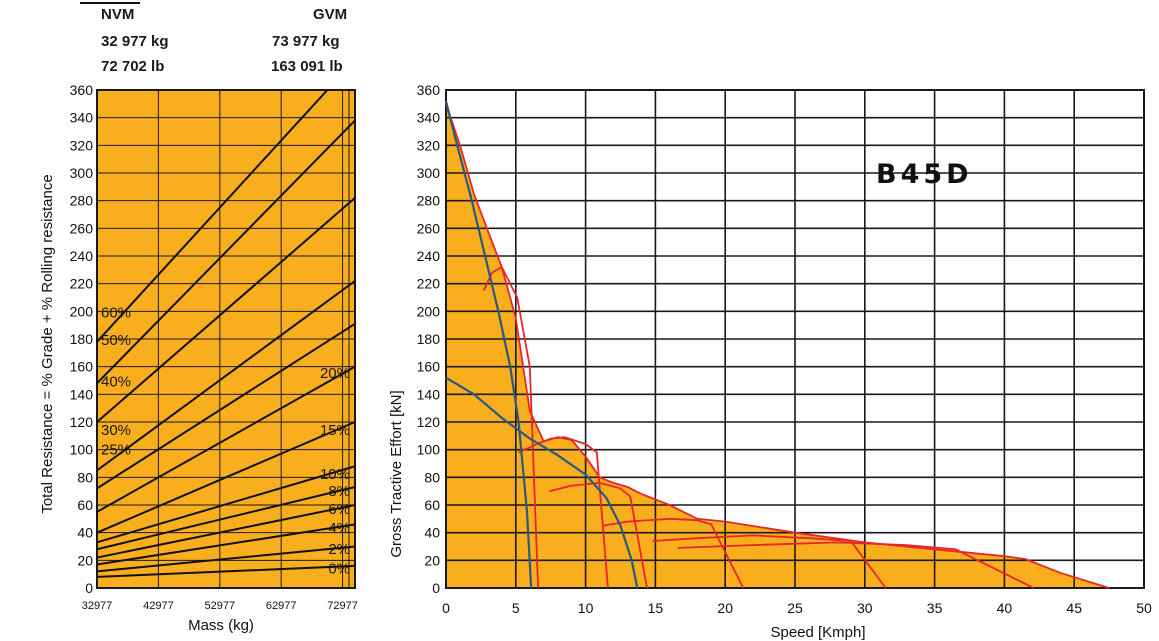 The height and width of the screenshot is (641, 1159). What do you see at coordinates (342, 606) in the screenshot?
I see `resistance-x-tick-label: 72977` at bounding box center [342, 606].